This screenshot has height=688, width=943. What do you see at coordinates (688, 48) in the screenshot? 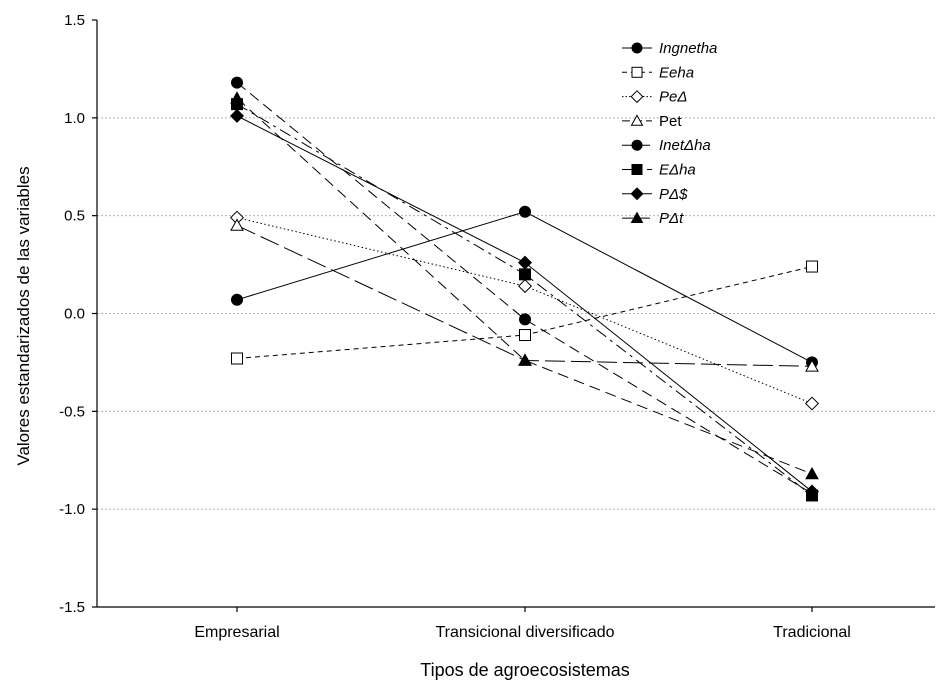
I see `legend-label: Ingnetha` at bounding box center [688, 48].